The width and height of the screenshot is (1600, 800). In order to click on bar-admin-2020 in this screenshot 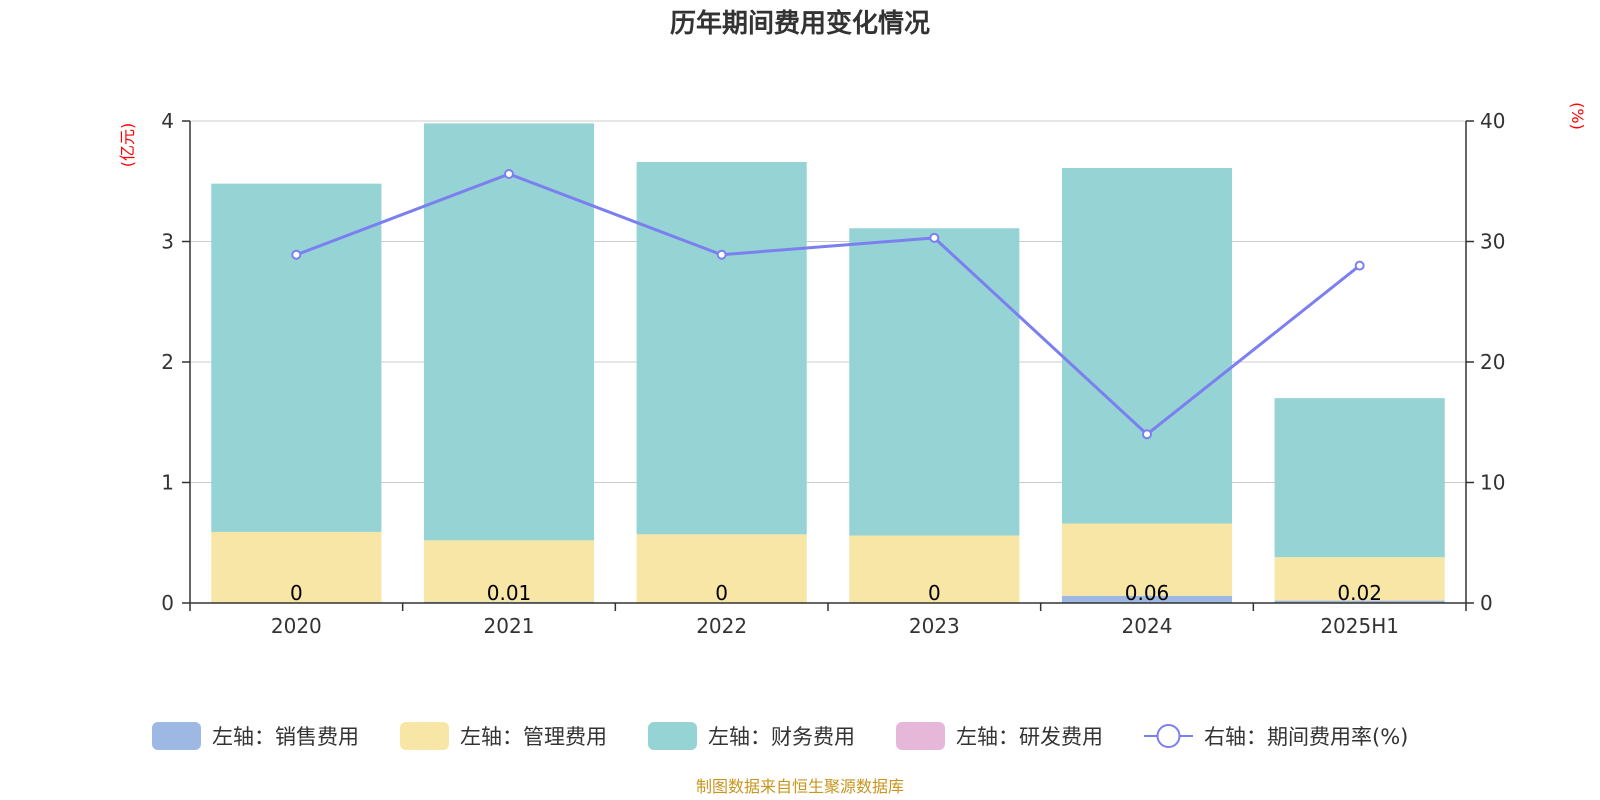, I will do `click(296, 567)`.